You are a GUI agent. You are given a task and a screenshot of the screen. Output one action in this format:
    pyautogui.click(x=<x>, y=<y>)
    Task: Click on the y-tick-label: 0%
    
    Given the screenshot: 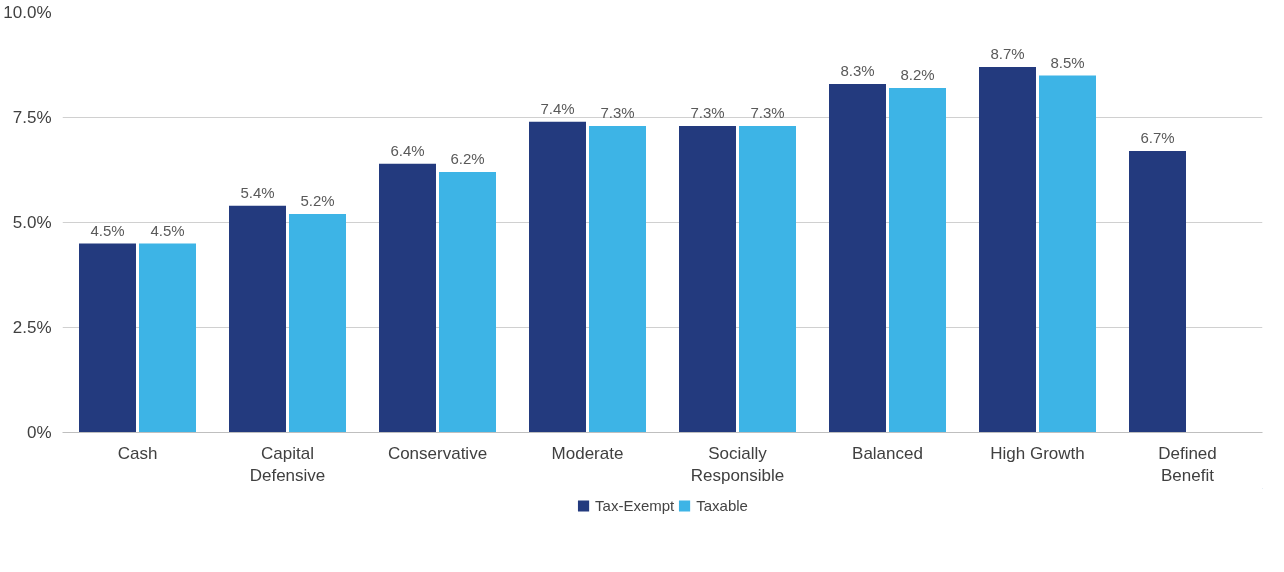 What is the action you would take?
    pyautogui.click(x=39, y=432)
    